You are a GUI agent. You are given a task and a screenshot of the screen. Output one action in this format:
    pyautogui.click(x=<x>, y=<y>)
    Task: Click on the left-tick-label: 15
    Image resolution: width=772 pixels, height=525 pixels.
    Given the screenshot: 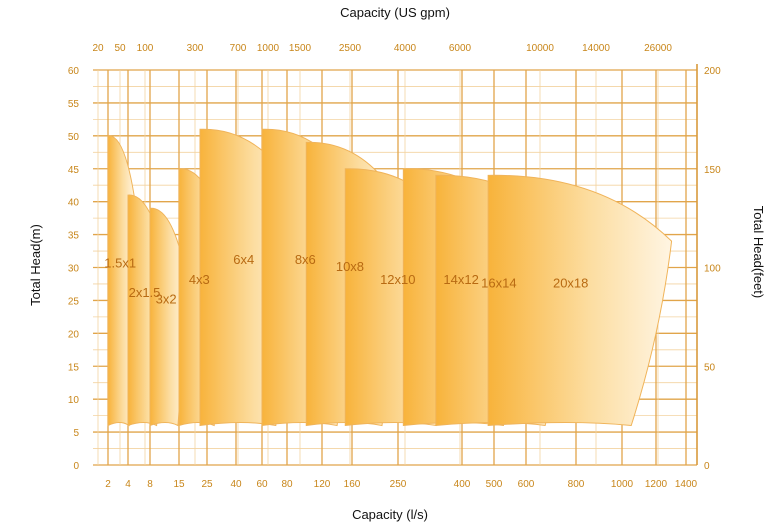 What is the action you would take?
    pyautogui.click(x=74, y=367)
    